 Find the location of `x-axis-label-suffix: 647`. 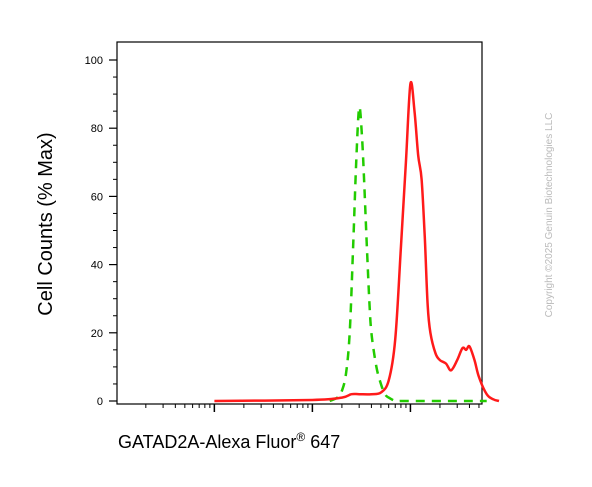

x-axis-label-suffix: 647 is located at coordinates (322, 442).